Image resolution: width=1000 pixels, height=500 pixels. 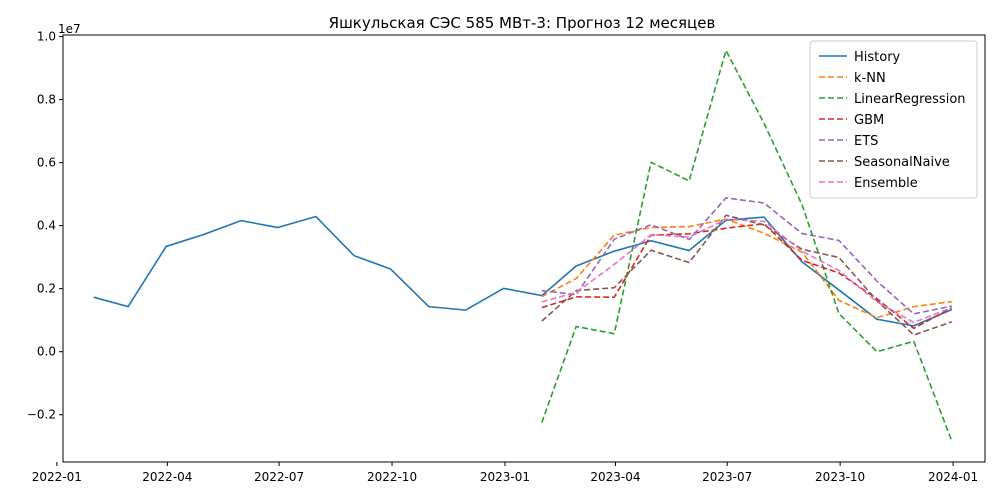 What do you see at coordinates (46, 100) in the screenshot?
I see `y-tick-label: 0.8` at bounding box center [46, 100].